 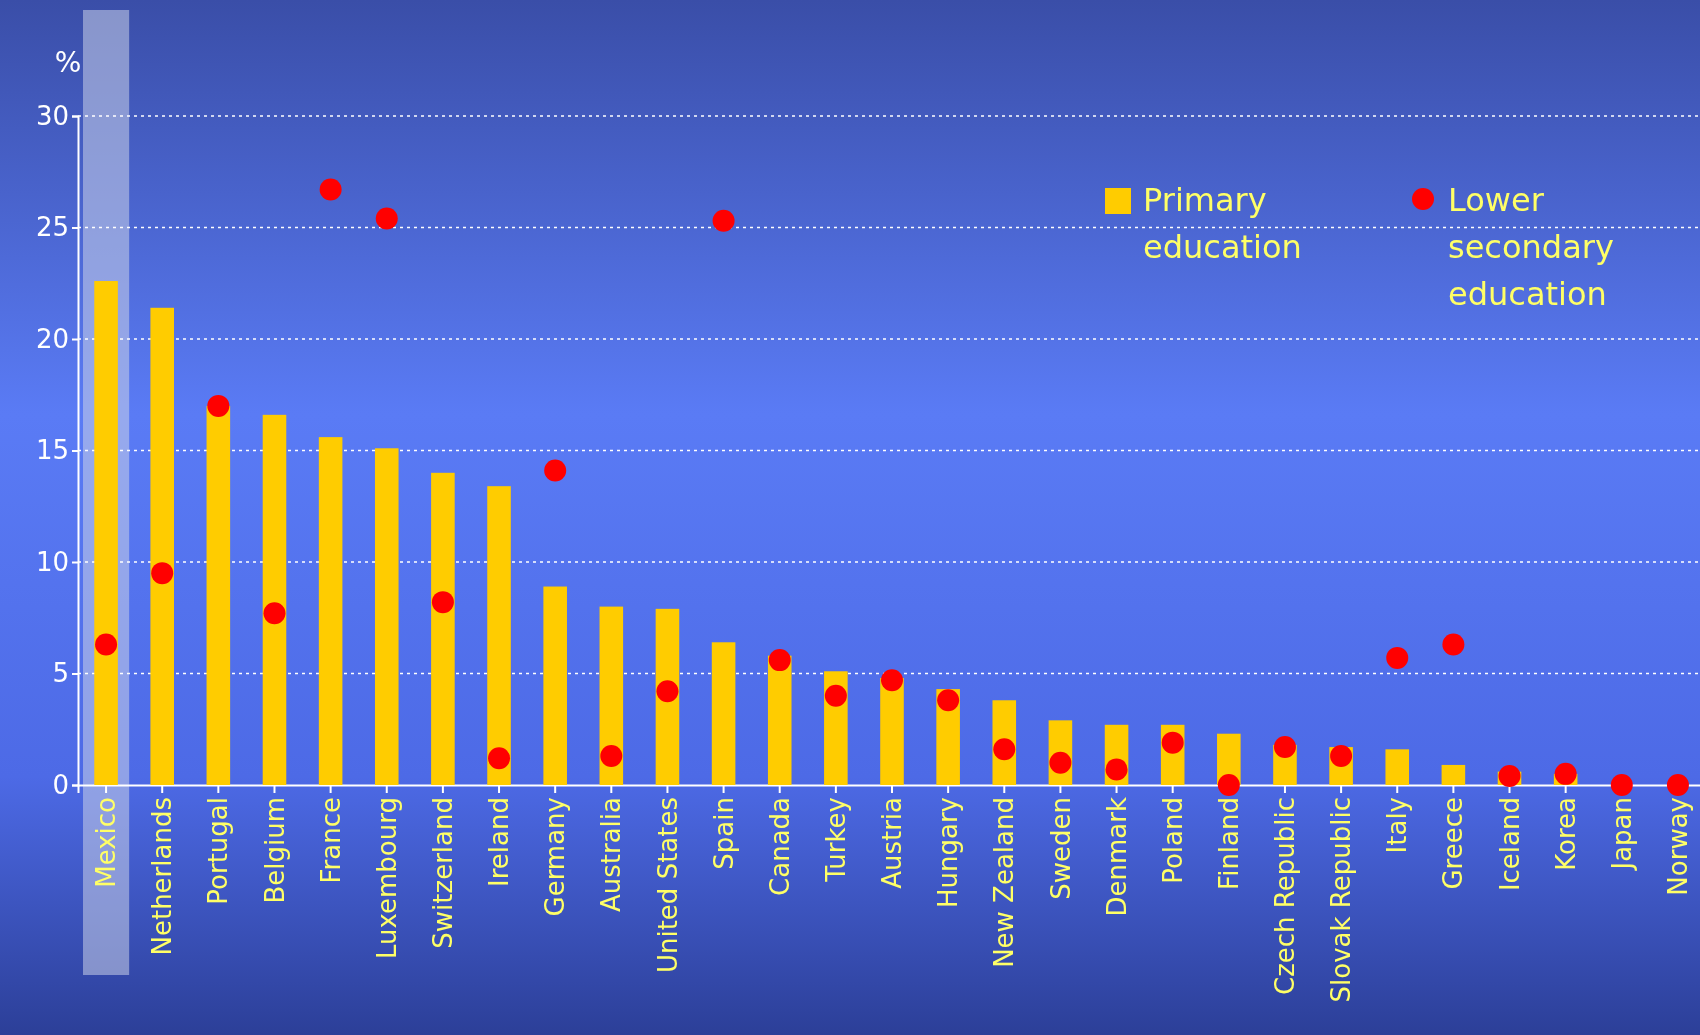 What do you see at coordinates (52, 115) in the screenshot?
I see `y-tick-label: 30` at bounding box center [52, 115].